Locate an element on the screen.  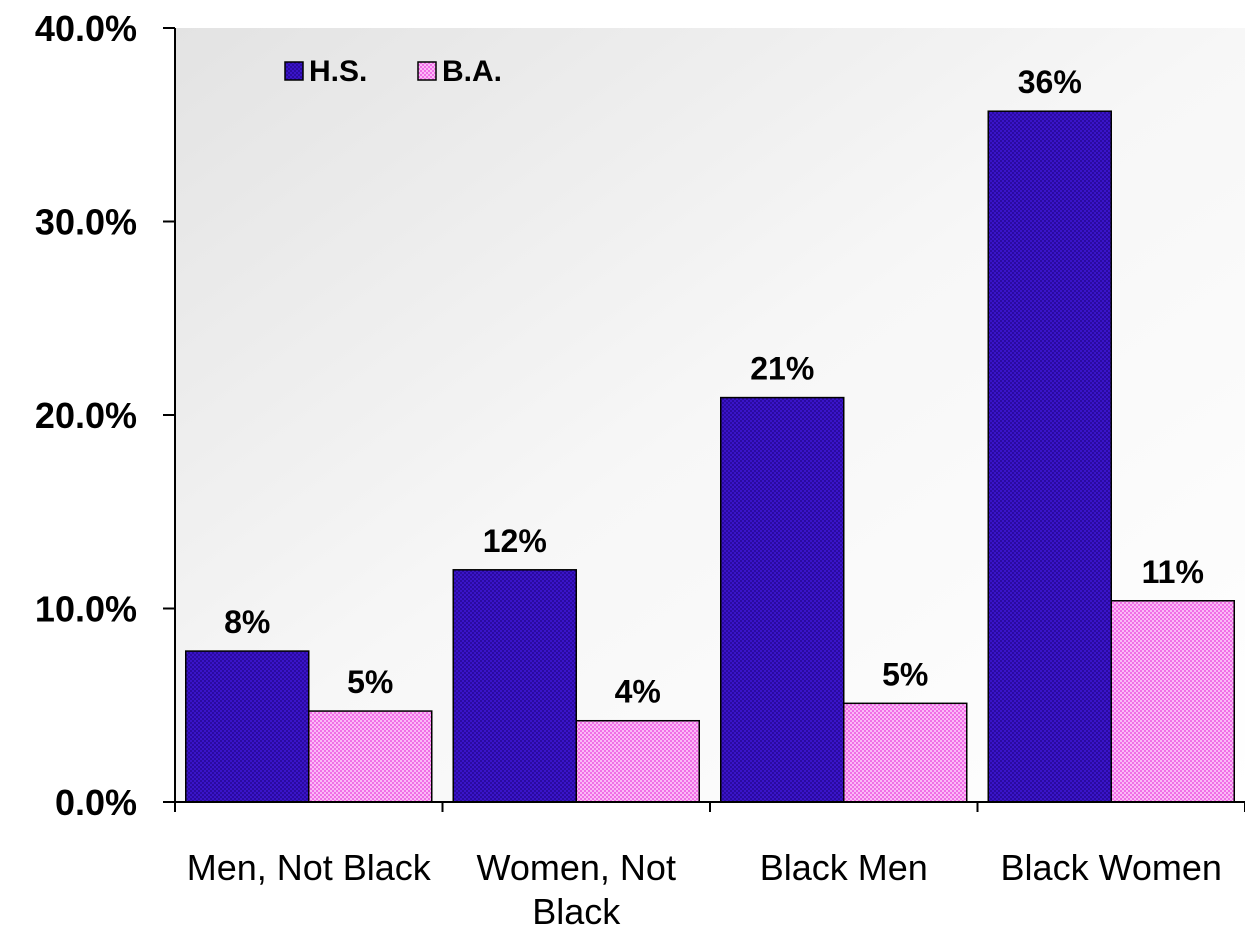
legend-swatch-ba is located at coordinates (427, 71).